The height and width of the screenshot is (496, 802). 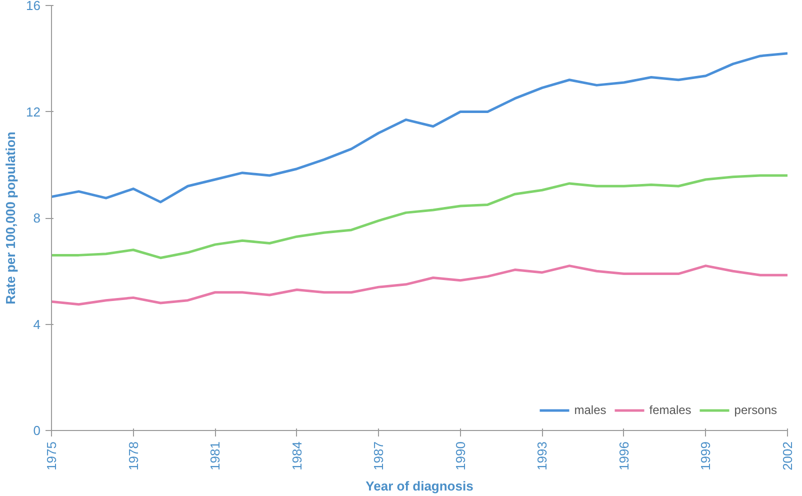 I want to click on x-tick-label: 1987, so click(x=378, y=456).